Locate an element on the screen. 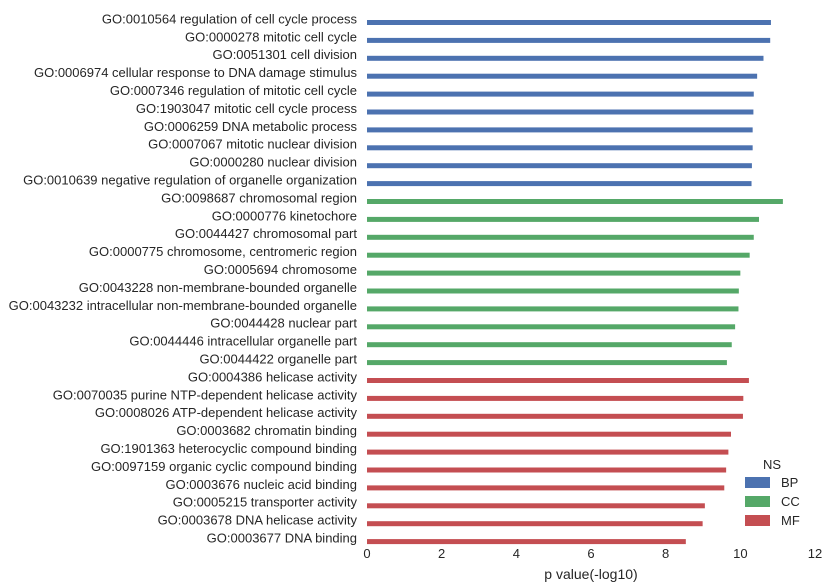  legend-label: CC is located at coordinates (790, 501).